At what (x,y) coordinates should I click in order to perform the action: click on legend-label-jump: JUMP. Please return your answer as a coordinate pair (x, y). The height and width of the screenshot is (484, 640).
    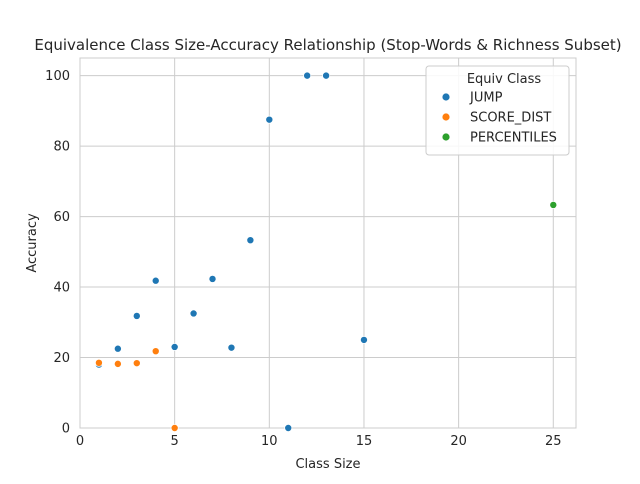
    Looking at the image, I should click on (486, 98).